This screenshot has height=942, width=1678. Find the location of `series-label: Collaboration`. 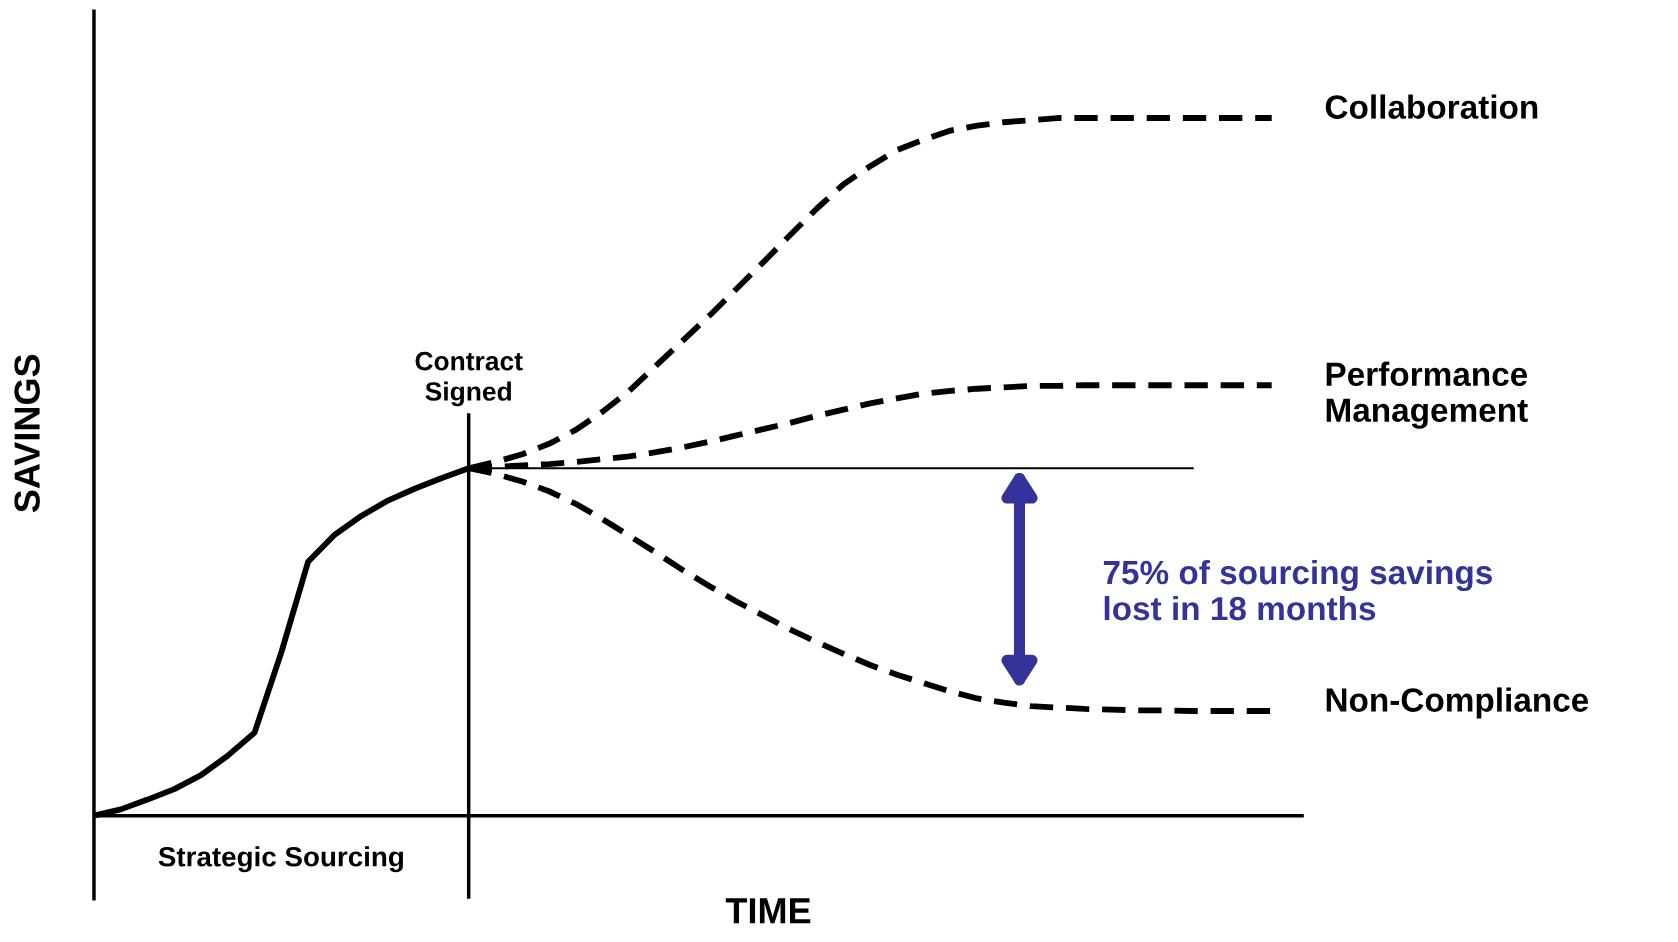

series-label: Collaboration is located at coordinates (1431, 106).